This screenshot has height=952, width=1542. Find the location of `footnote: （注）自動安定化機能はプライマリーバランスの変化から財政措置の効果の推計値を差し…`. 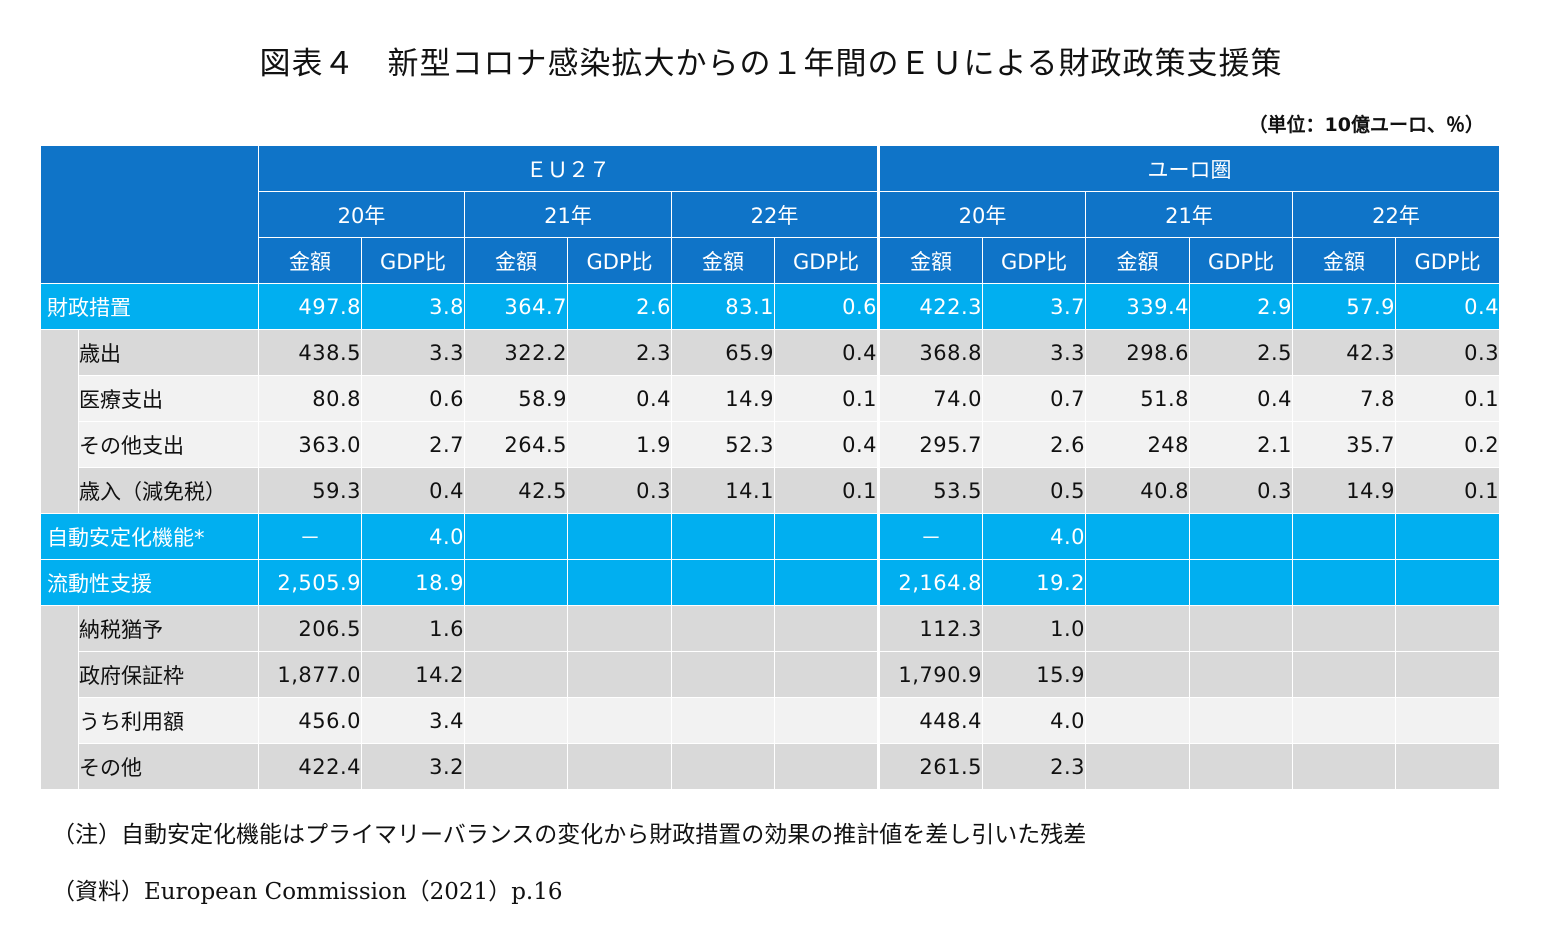

footnote: （注）自動安定化機能はプライマリーバランスの変化から財政措置の効果の推計値を差し… is located at coordinates (569, 835).